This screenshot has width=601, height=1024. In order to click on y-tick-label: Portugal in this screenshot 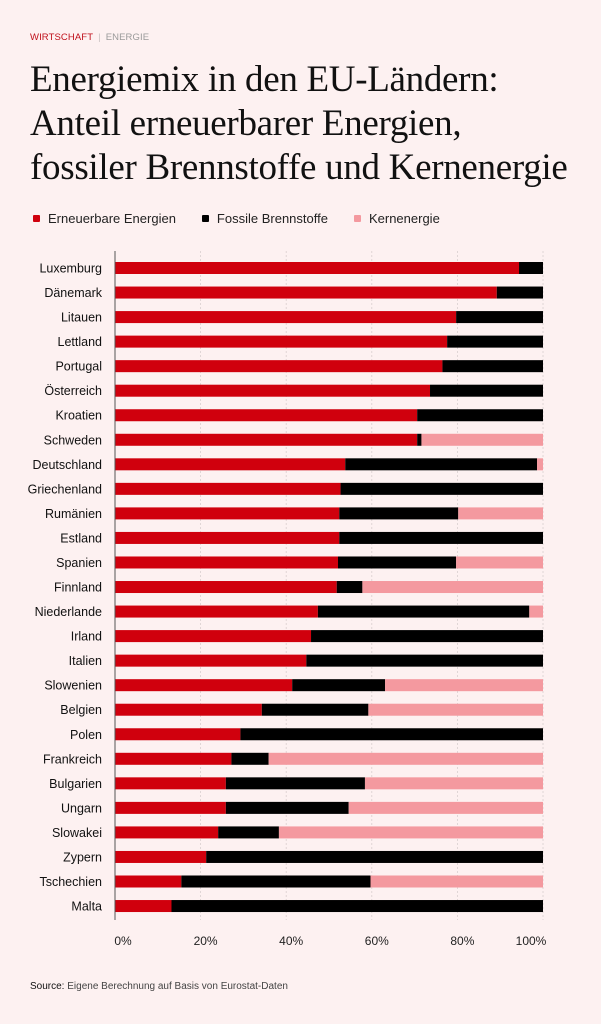, I will do `click(78, 367)`.